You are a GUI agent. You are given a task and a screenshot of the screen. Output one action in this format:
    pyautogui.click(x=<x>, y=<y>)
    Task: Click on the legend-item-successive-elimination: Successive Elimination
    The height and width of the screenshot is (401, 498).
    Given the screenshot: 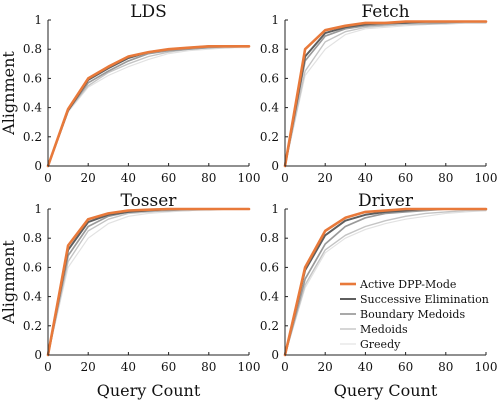 What is the action you would take?
    pyautogui.click(x=414, y=299)
    